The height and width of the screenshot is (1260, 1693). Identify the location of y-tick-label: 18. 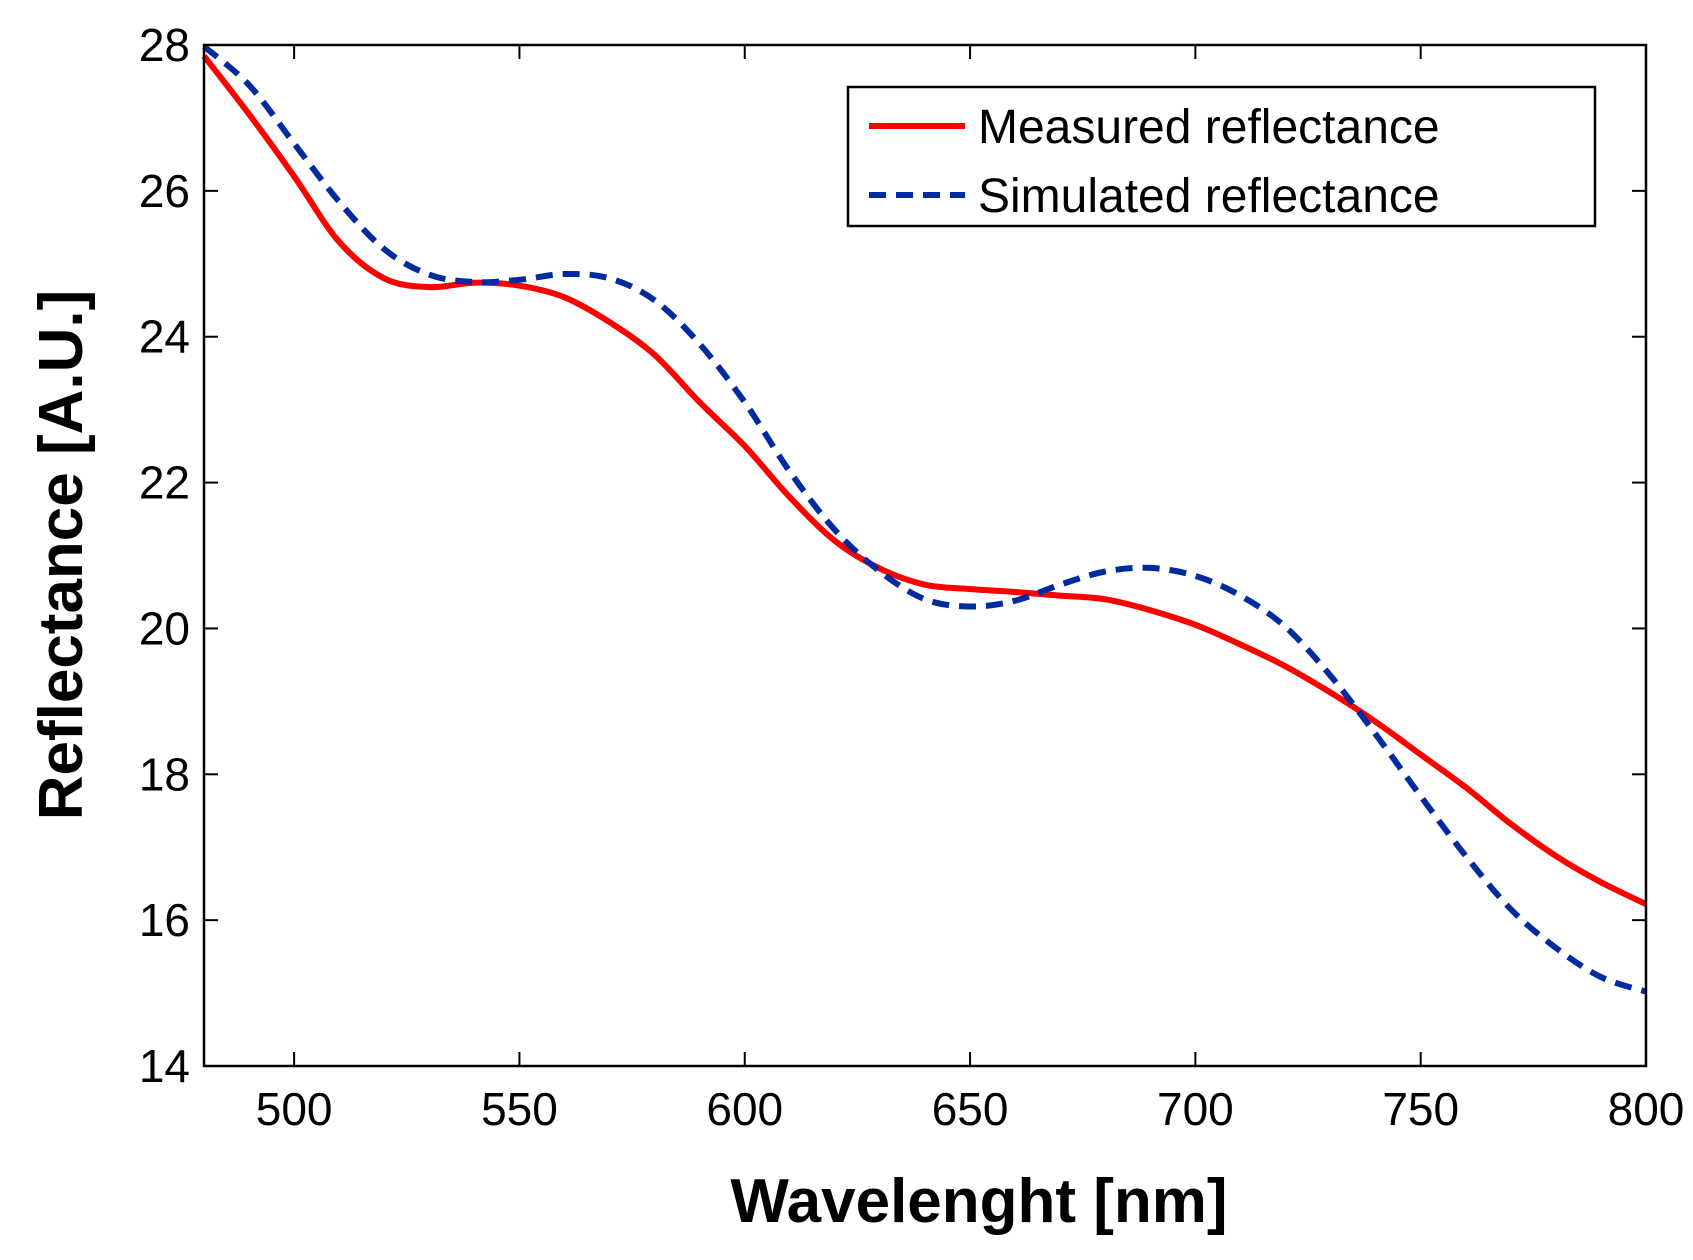
(164, 774).